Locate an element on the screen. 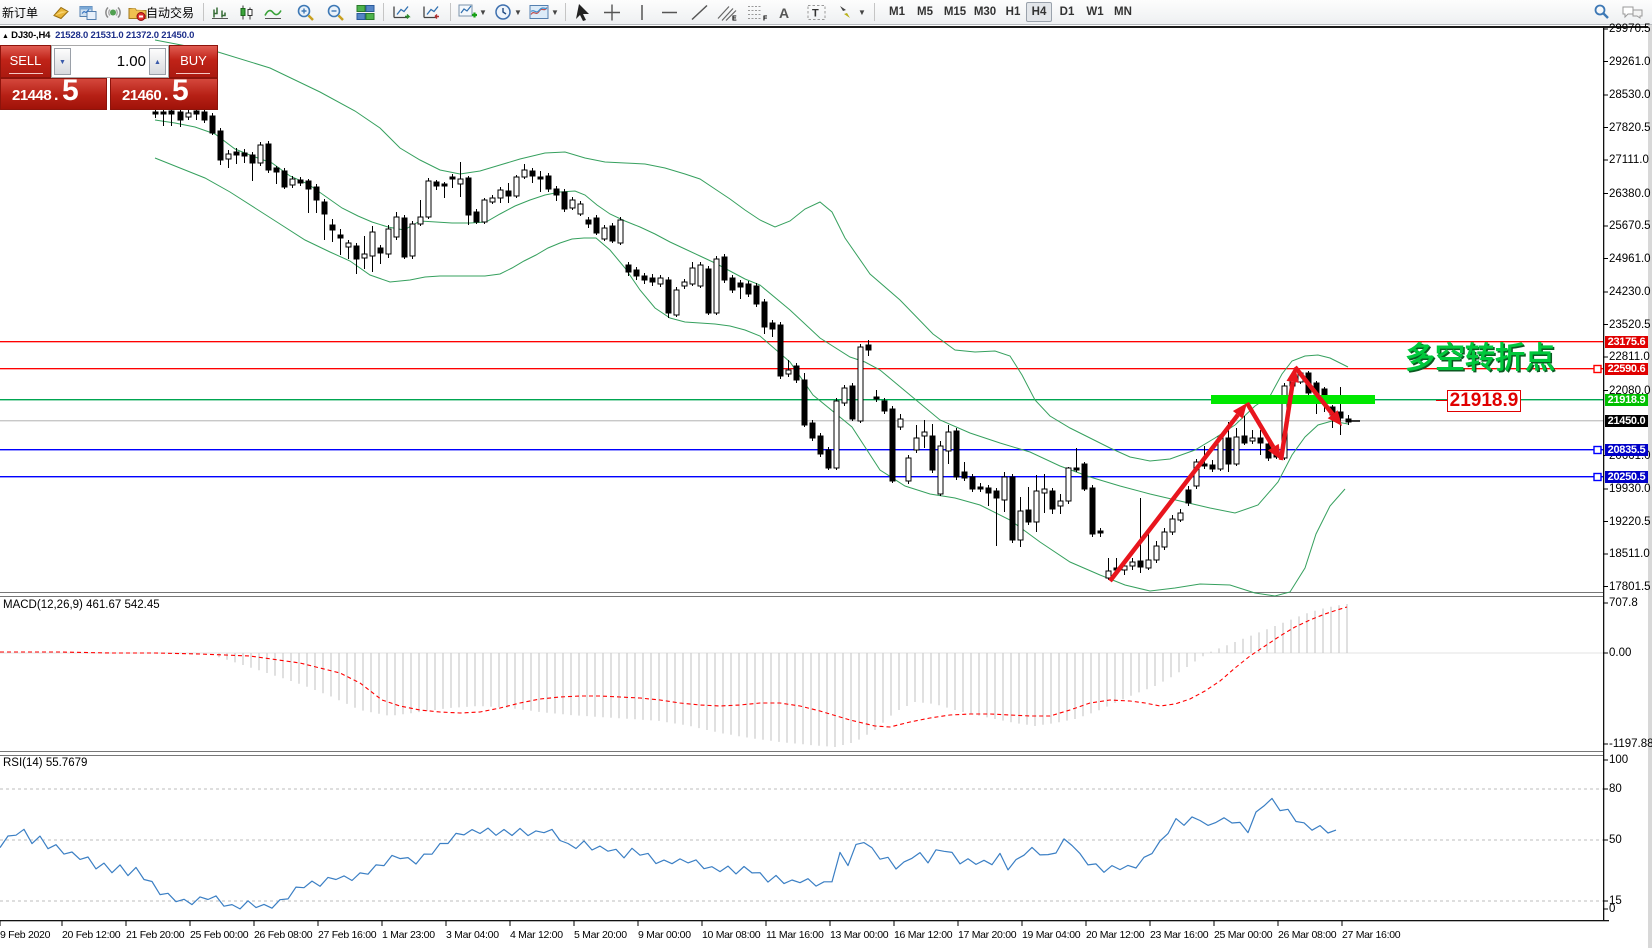  svg-text: T is located at coordinates (815, 14).